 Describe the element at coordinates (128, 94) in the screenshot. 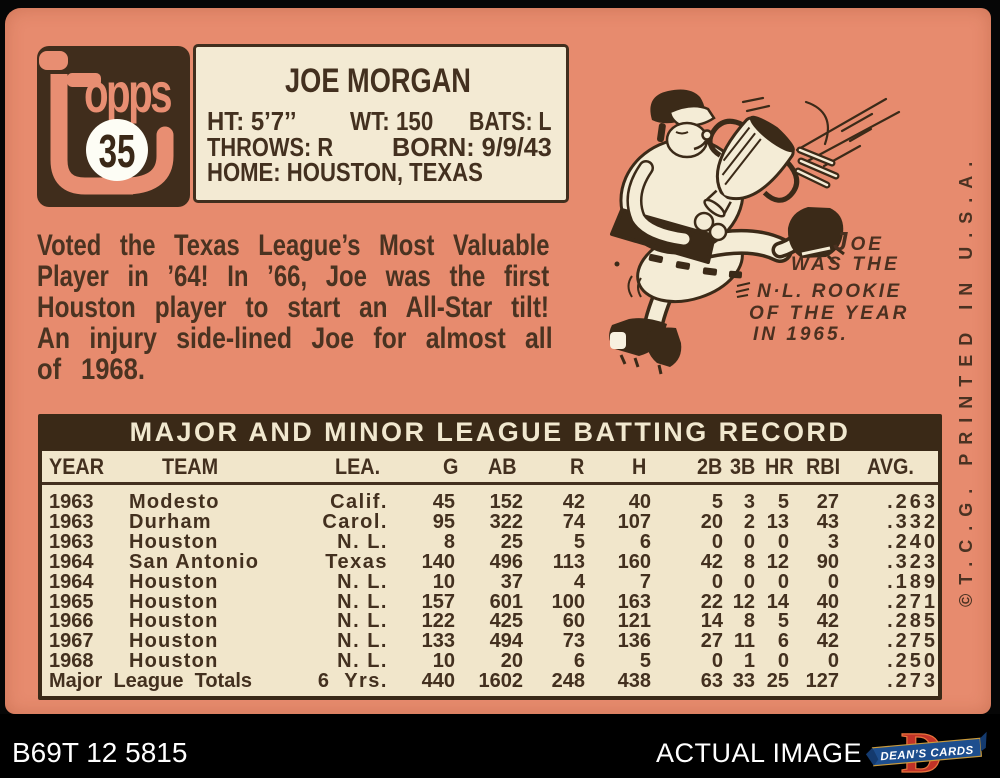

I see `svg-text: opps` at that location.